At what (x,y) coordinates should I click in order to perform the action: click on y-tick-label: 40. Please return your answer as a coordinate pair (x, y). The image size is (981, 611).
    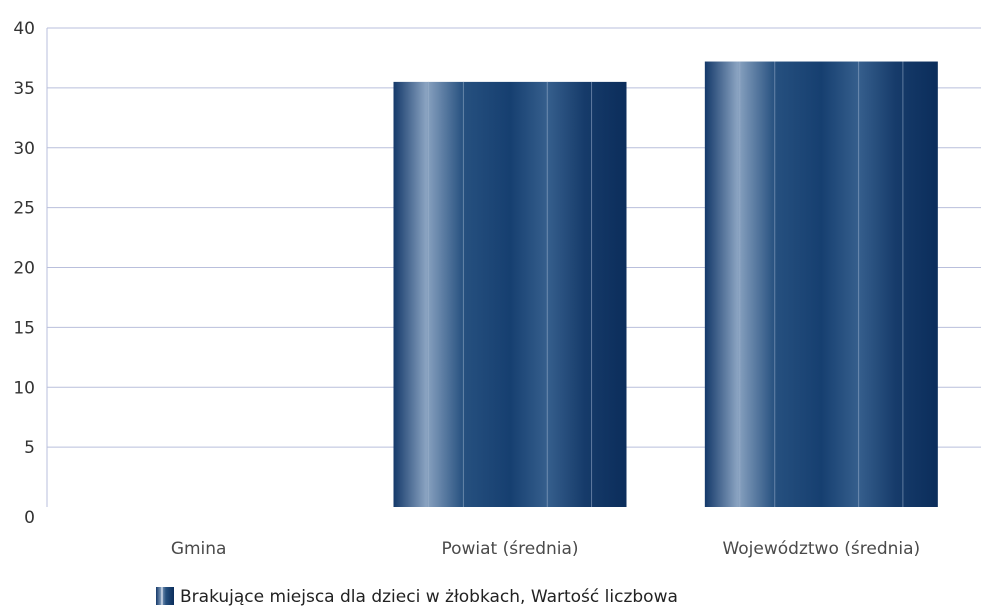
    Looking at the image, I should click on (24, 29).